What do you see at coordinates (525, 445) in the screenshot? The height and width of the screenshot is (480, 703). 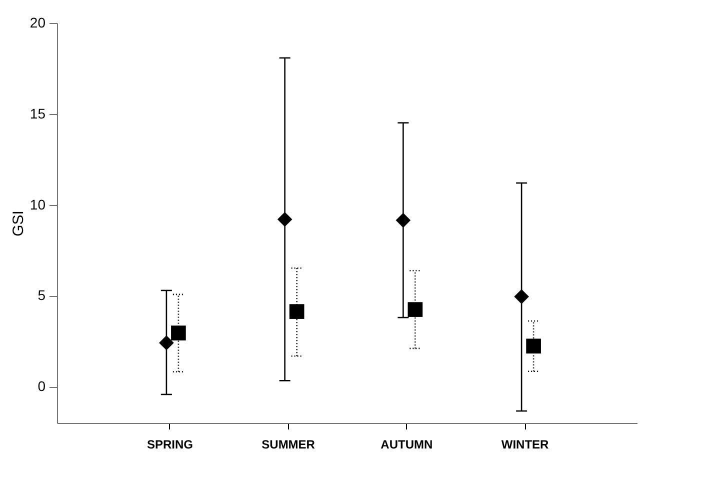 I see `x-tick-label: WINTER` at bounding box center [525, 445].